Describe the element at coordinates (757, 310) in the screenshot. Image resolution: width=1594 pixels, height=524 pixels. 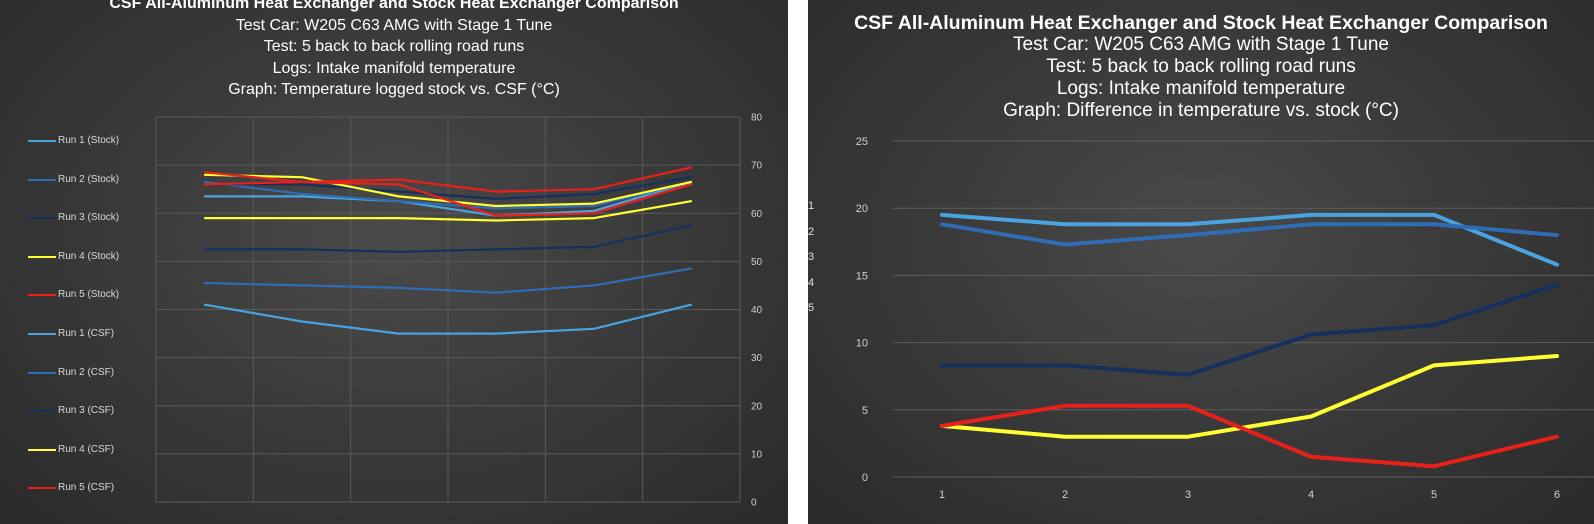
I see `left-y-tick-label: 40` at that location.